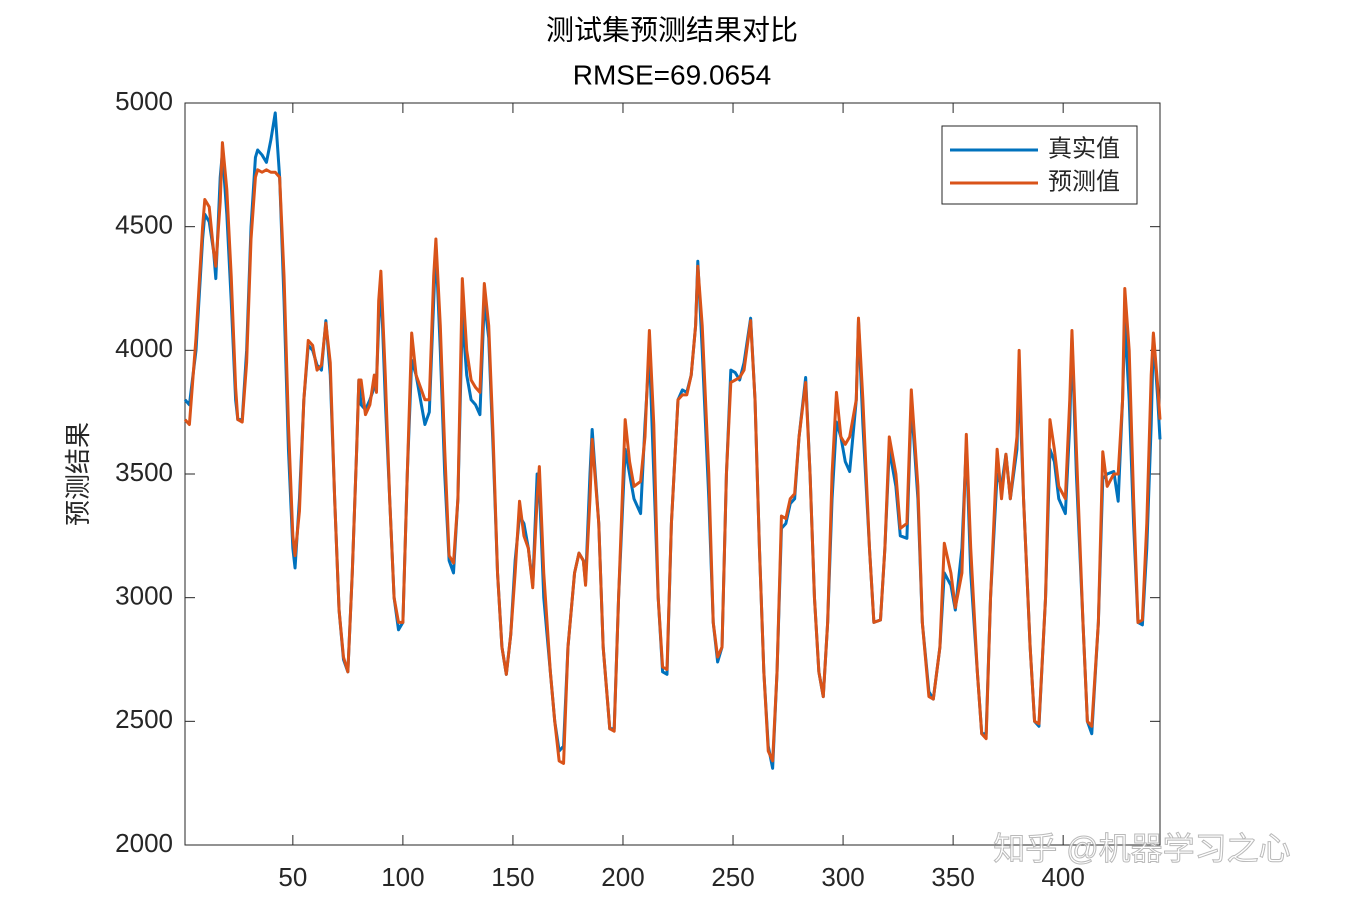  Describe the element at coordinates (144, 596) in the screenshot. I see `y-tick-label: 3000` at that location.